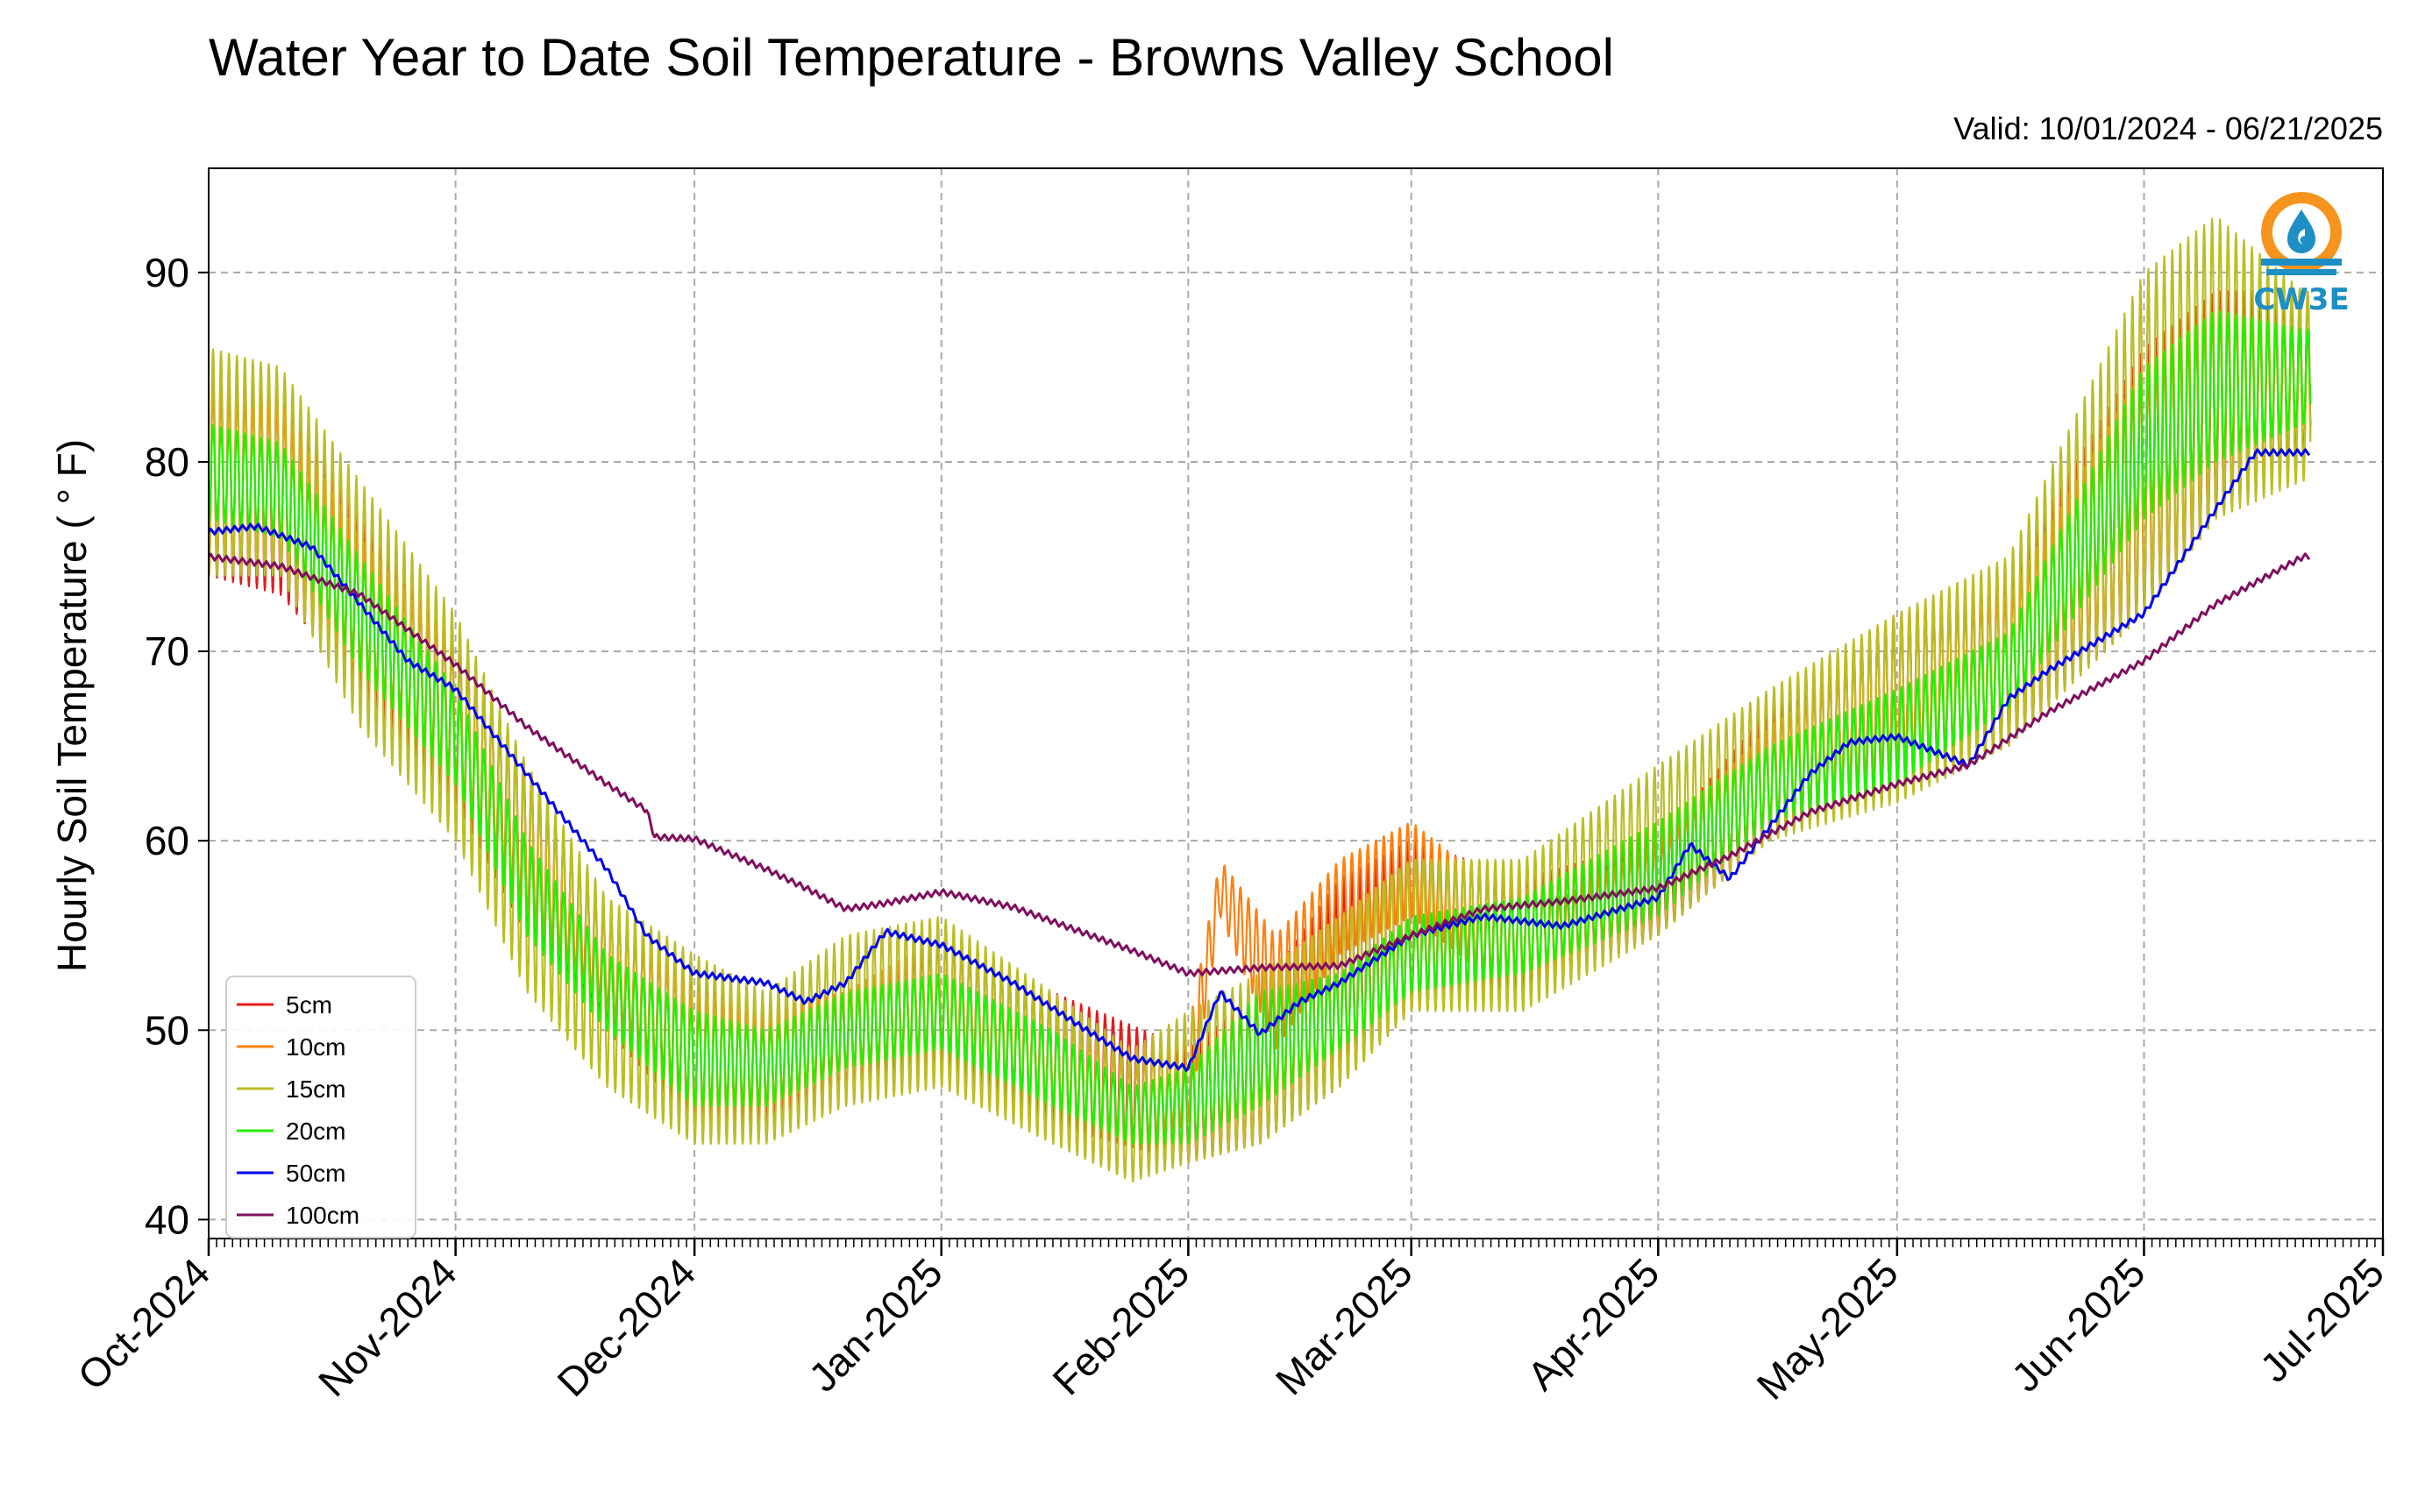 This screenshot has height=1512, width=2418. What do you see at coordinates (167, 1219) in the screenshot?
I see `y-tick-label: 40` at bounding box center [167, 1219].